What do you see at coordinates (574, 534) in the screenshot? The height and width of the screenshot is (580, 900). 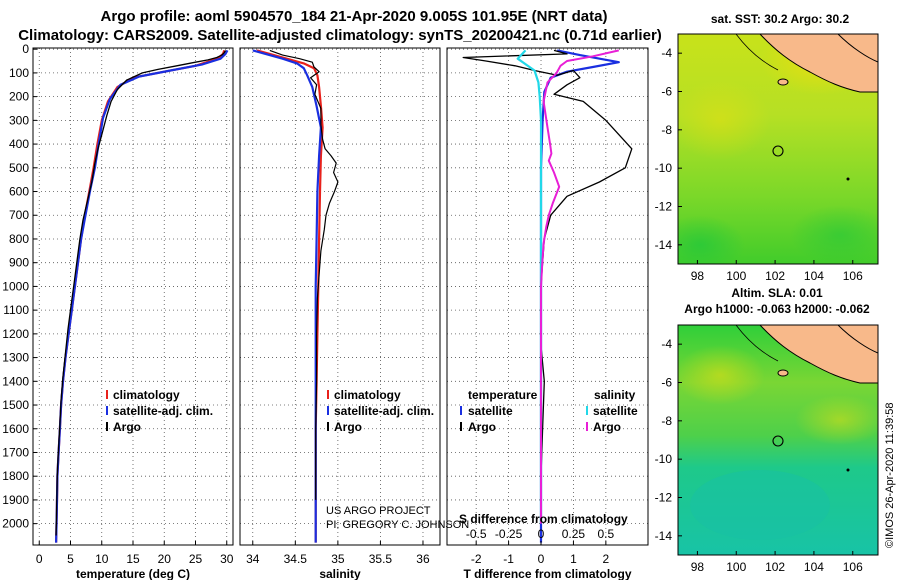 I see `secondary-x-tick-label: 0.25` at bounding box center [574, 534].